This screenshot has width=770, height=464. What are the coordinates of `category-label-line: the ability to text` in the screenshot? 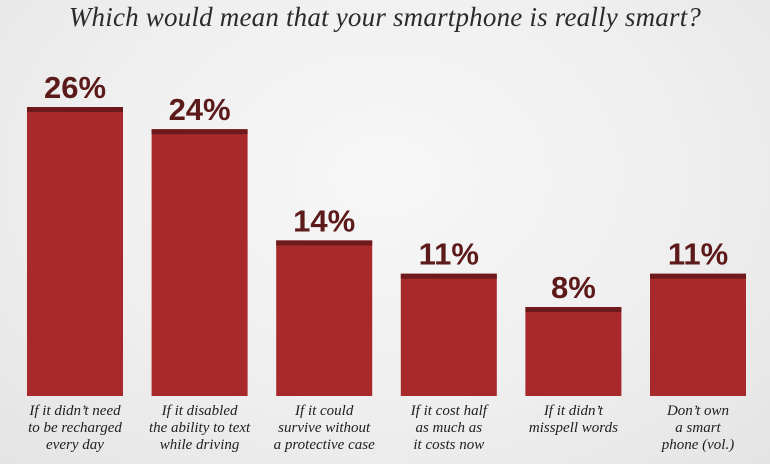 It's located at (200, 428).